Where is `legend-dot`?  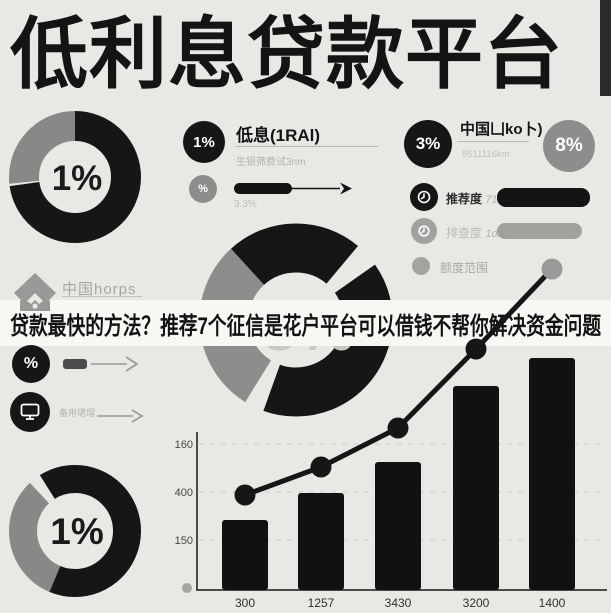
legend-dot is located at coordinates (421, 266).